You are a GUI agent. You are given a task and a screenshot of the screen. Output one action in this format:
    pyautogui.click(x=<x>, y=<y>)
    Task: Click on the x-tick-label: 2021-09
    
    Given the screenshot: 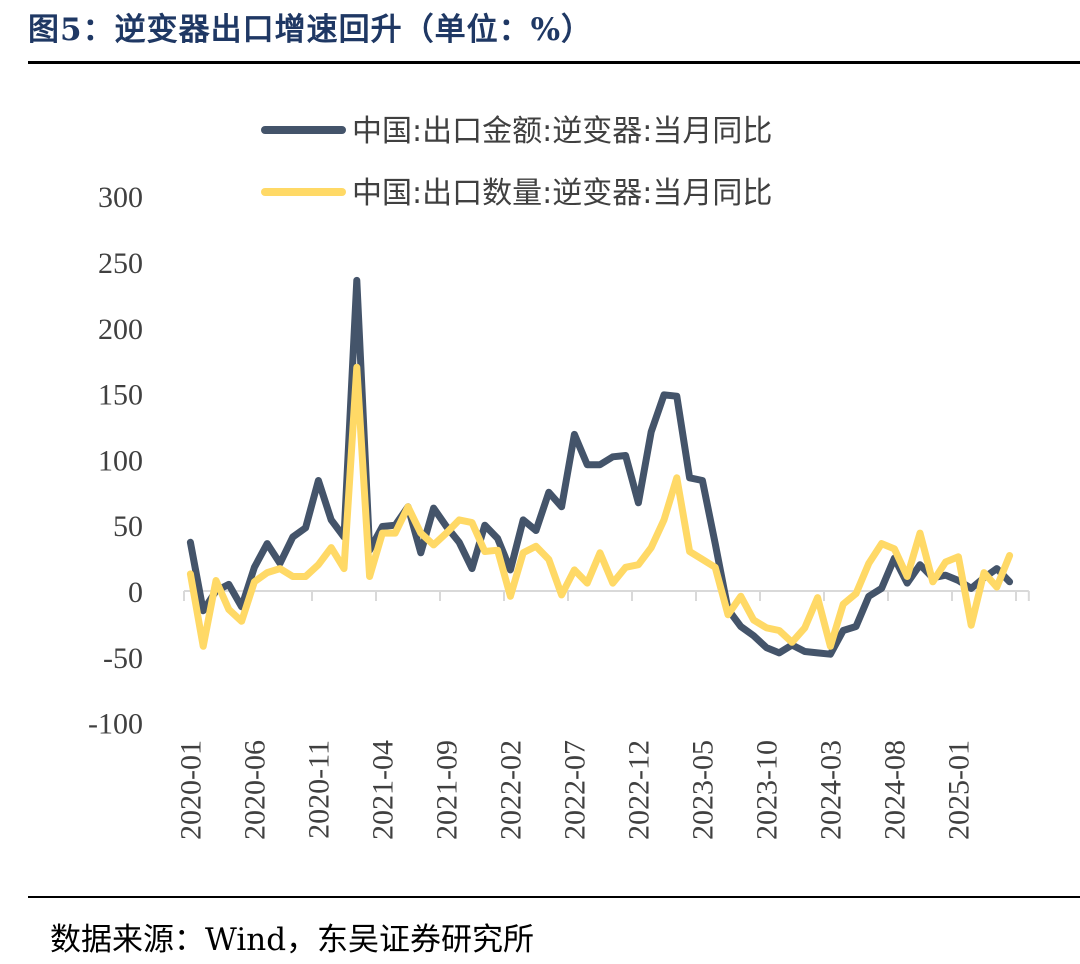 What is the action you would take?
    pyautogui.click(x=446, y=790)
    